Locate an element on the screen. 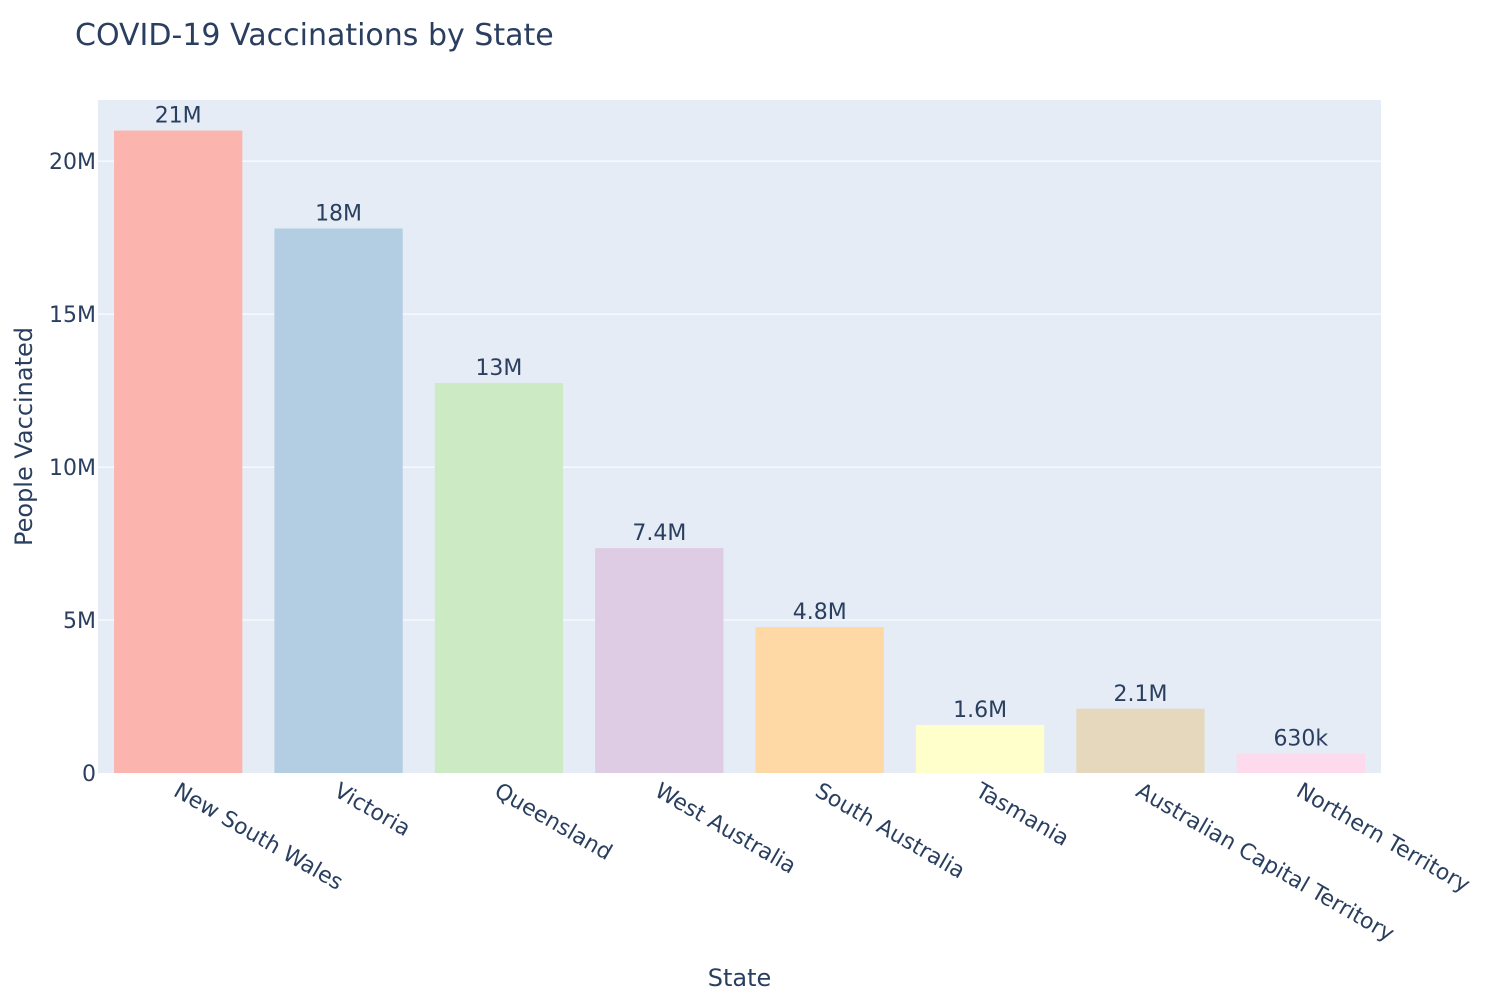 This screenshot has width=1500, height=1000. chart-title: COVID-19 Vaccinations by State is located at coordinates (314, 35).